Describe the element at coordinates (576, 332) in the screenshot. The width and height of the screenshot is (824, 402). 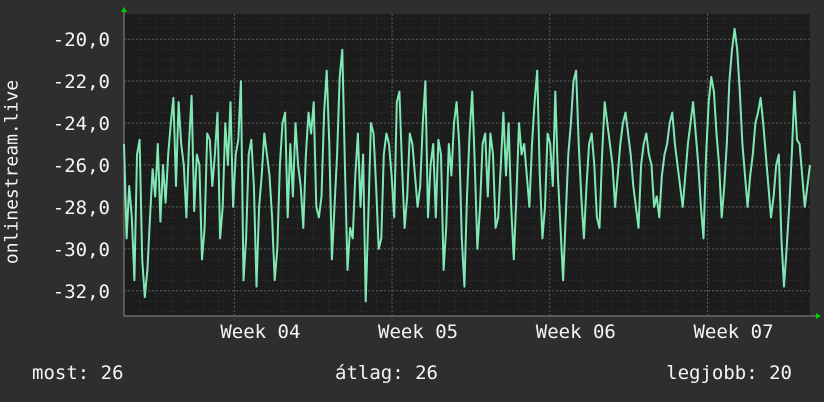
I see `x-tick-label: Week 06` at that location.